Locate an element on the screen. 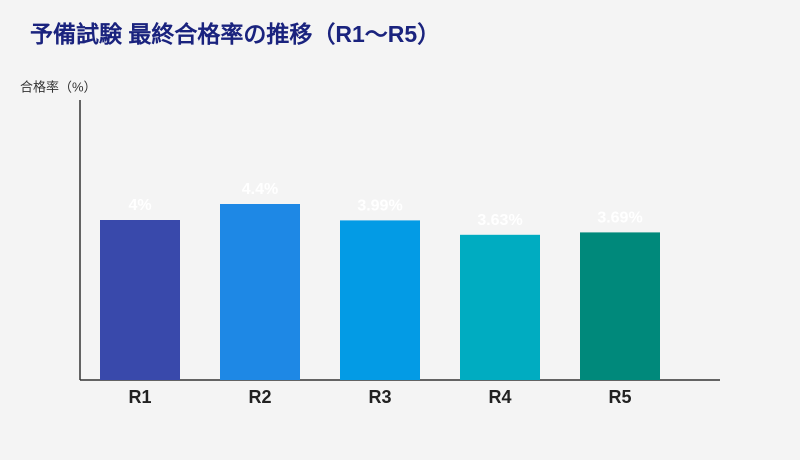  x-tick-label: R4 is located at coordinates (499, 397).